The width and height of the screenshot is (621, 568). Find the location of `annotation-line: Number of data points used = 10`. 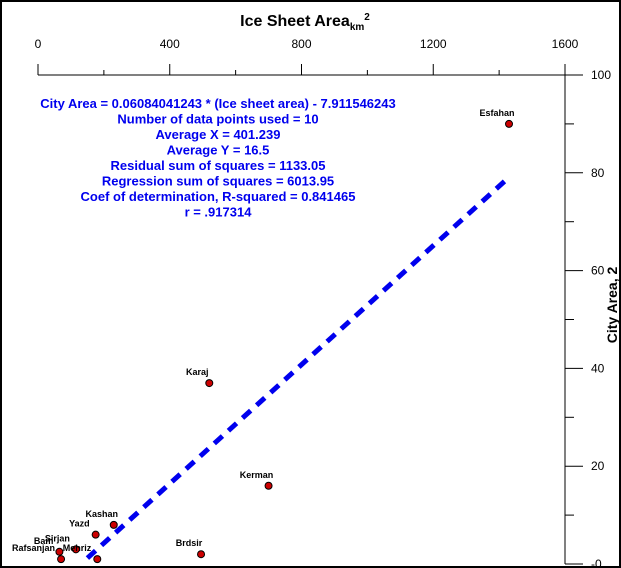

annotation-line: Number of data points used = 10 is located at coordinates (217, 119).